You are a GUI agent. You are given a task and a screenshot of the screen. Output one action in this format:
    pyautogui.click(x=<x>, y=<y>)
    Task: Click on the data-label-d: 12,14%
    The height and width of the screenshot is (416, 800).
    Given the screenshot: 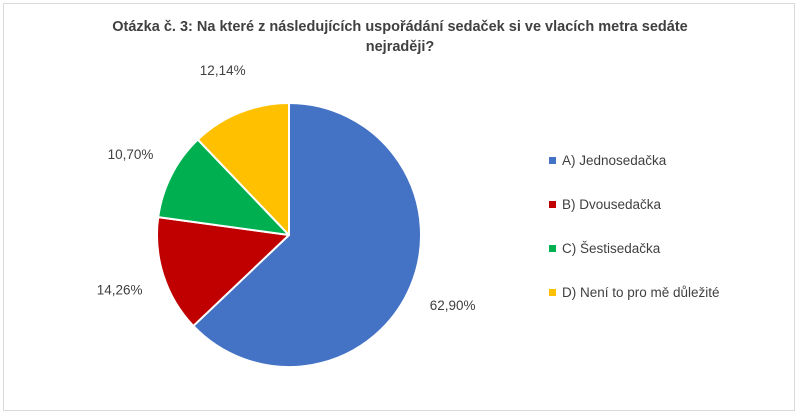 What is the action you would take?
    pyautogui.click(x=223, y=70)
    